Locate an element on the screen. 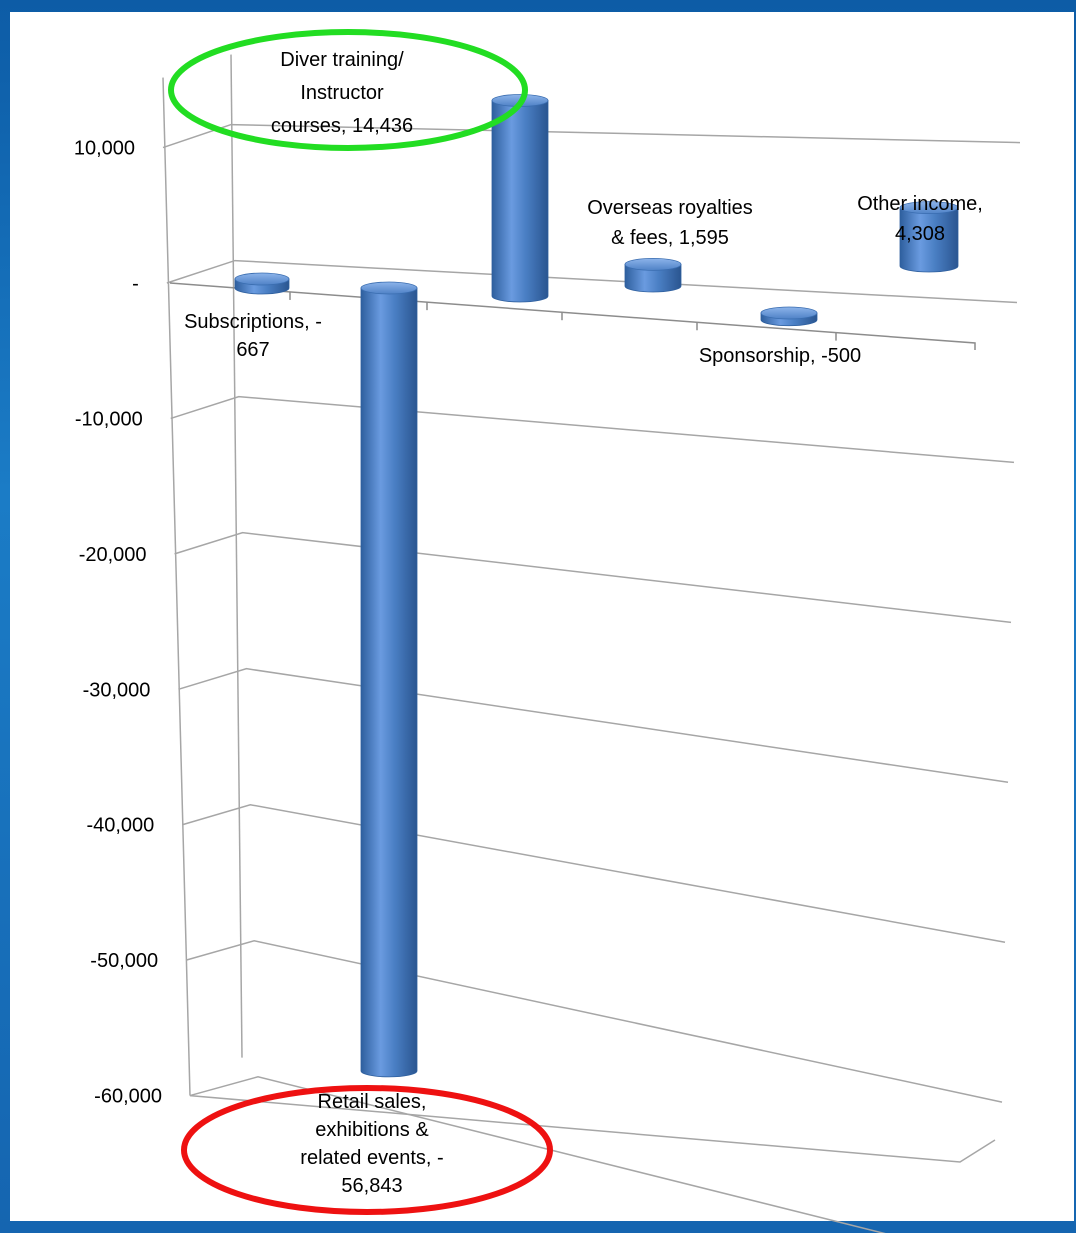 Image resolution: width=1076 pixels, height=1233 pixels. data-label-line: Sponsorship, -500 is located at coordinates (780, 356).